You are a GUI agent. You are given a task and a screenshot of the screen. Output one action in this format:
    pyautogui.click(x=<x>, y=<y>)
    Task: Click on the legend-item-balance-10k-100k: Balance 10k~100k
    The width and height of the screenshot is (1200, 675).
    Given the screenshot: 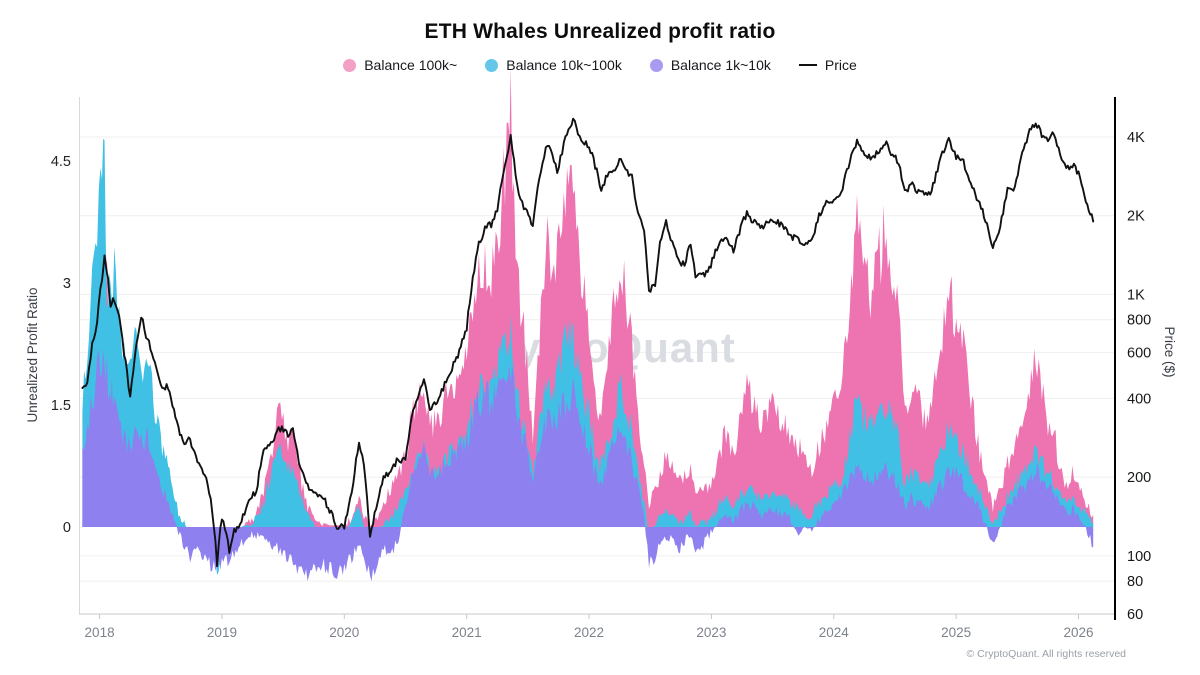 What is the action you would take?
    pyautogui.click(x=553, y=65)
    